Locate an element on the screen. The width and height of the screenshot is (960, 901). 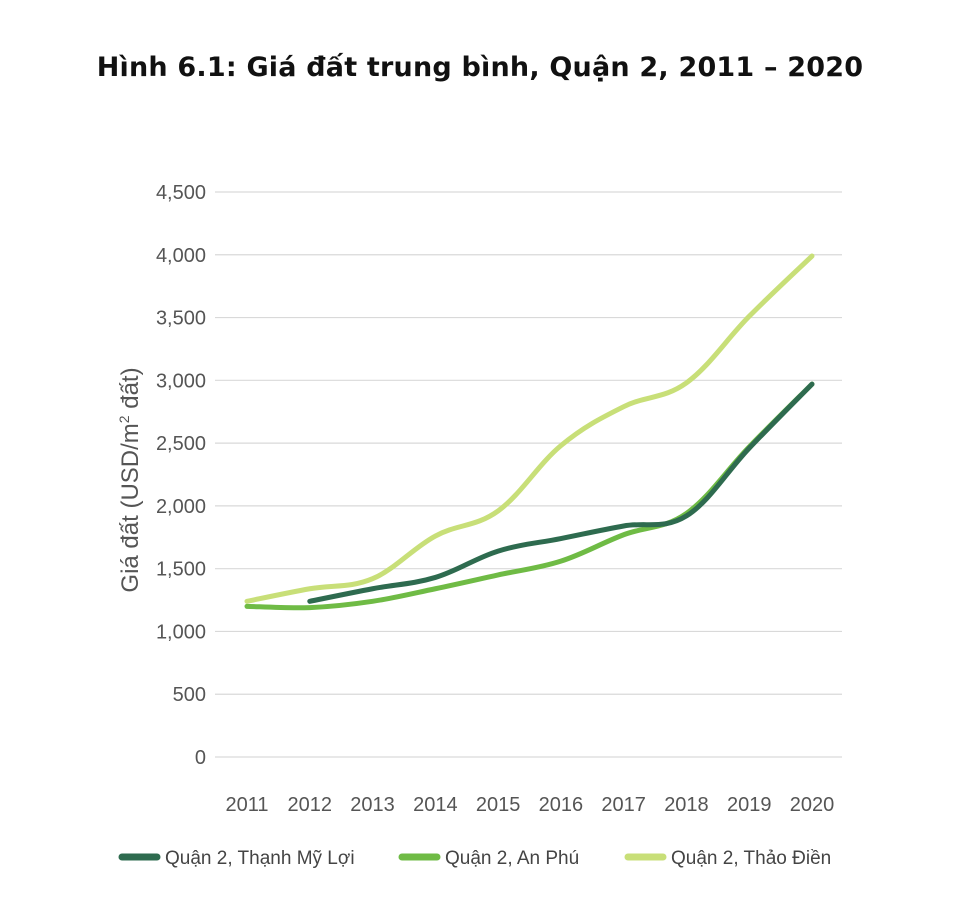
x-axis-ticks: 2011 2012 2013 2014 2015 2016 2017 2018 2019 2020 is located at coordinates (529, 805).